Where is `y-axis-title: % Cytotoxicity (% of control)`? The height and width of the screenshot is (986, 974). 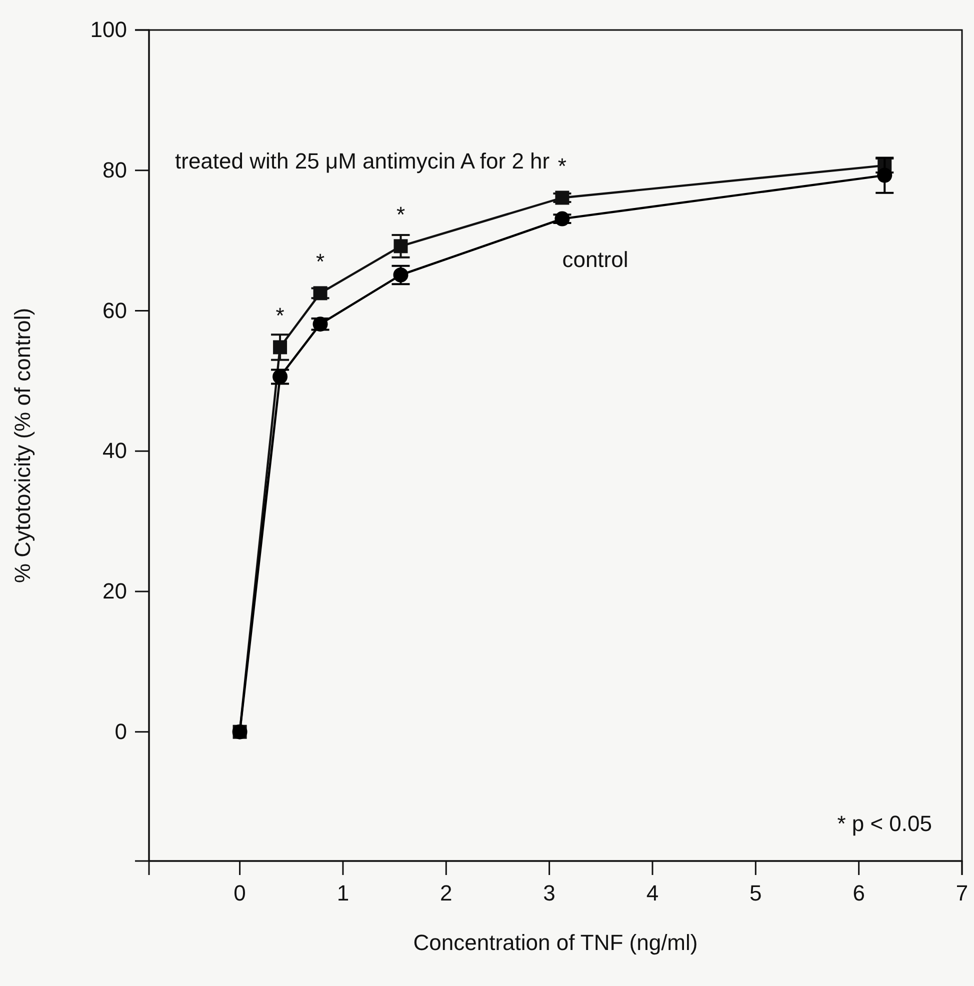
y-axis-title: % Cytotoxicity (% of control) is located at coordinates (22, 446).